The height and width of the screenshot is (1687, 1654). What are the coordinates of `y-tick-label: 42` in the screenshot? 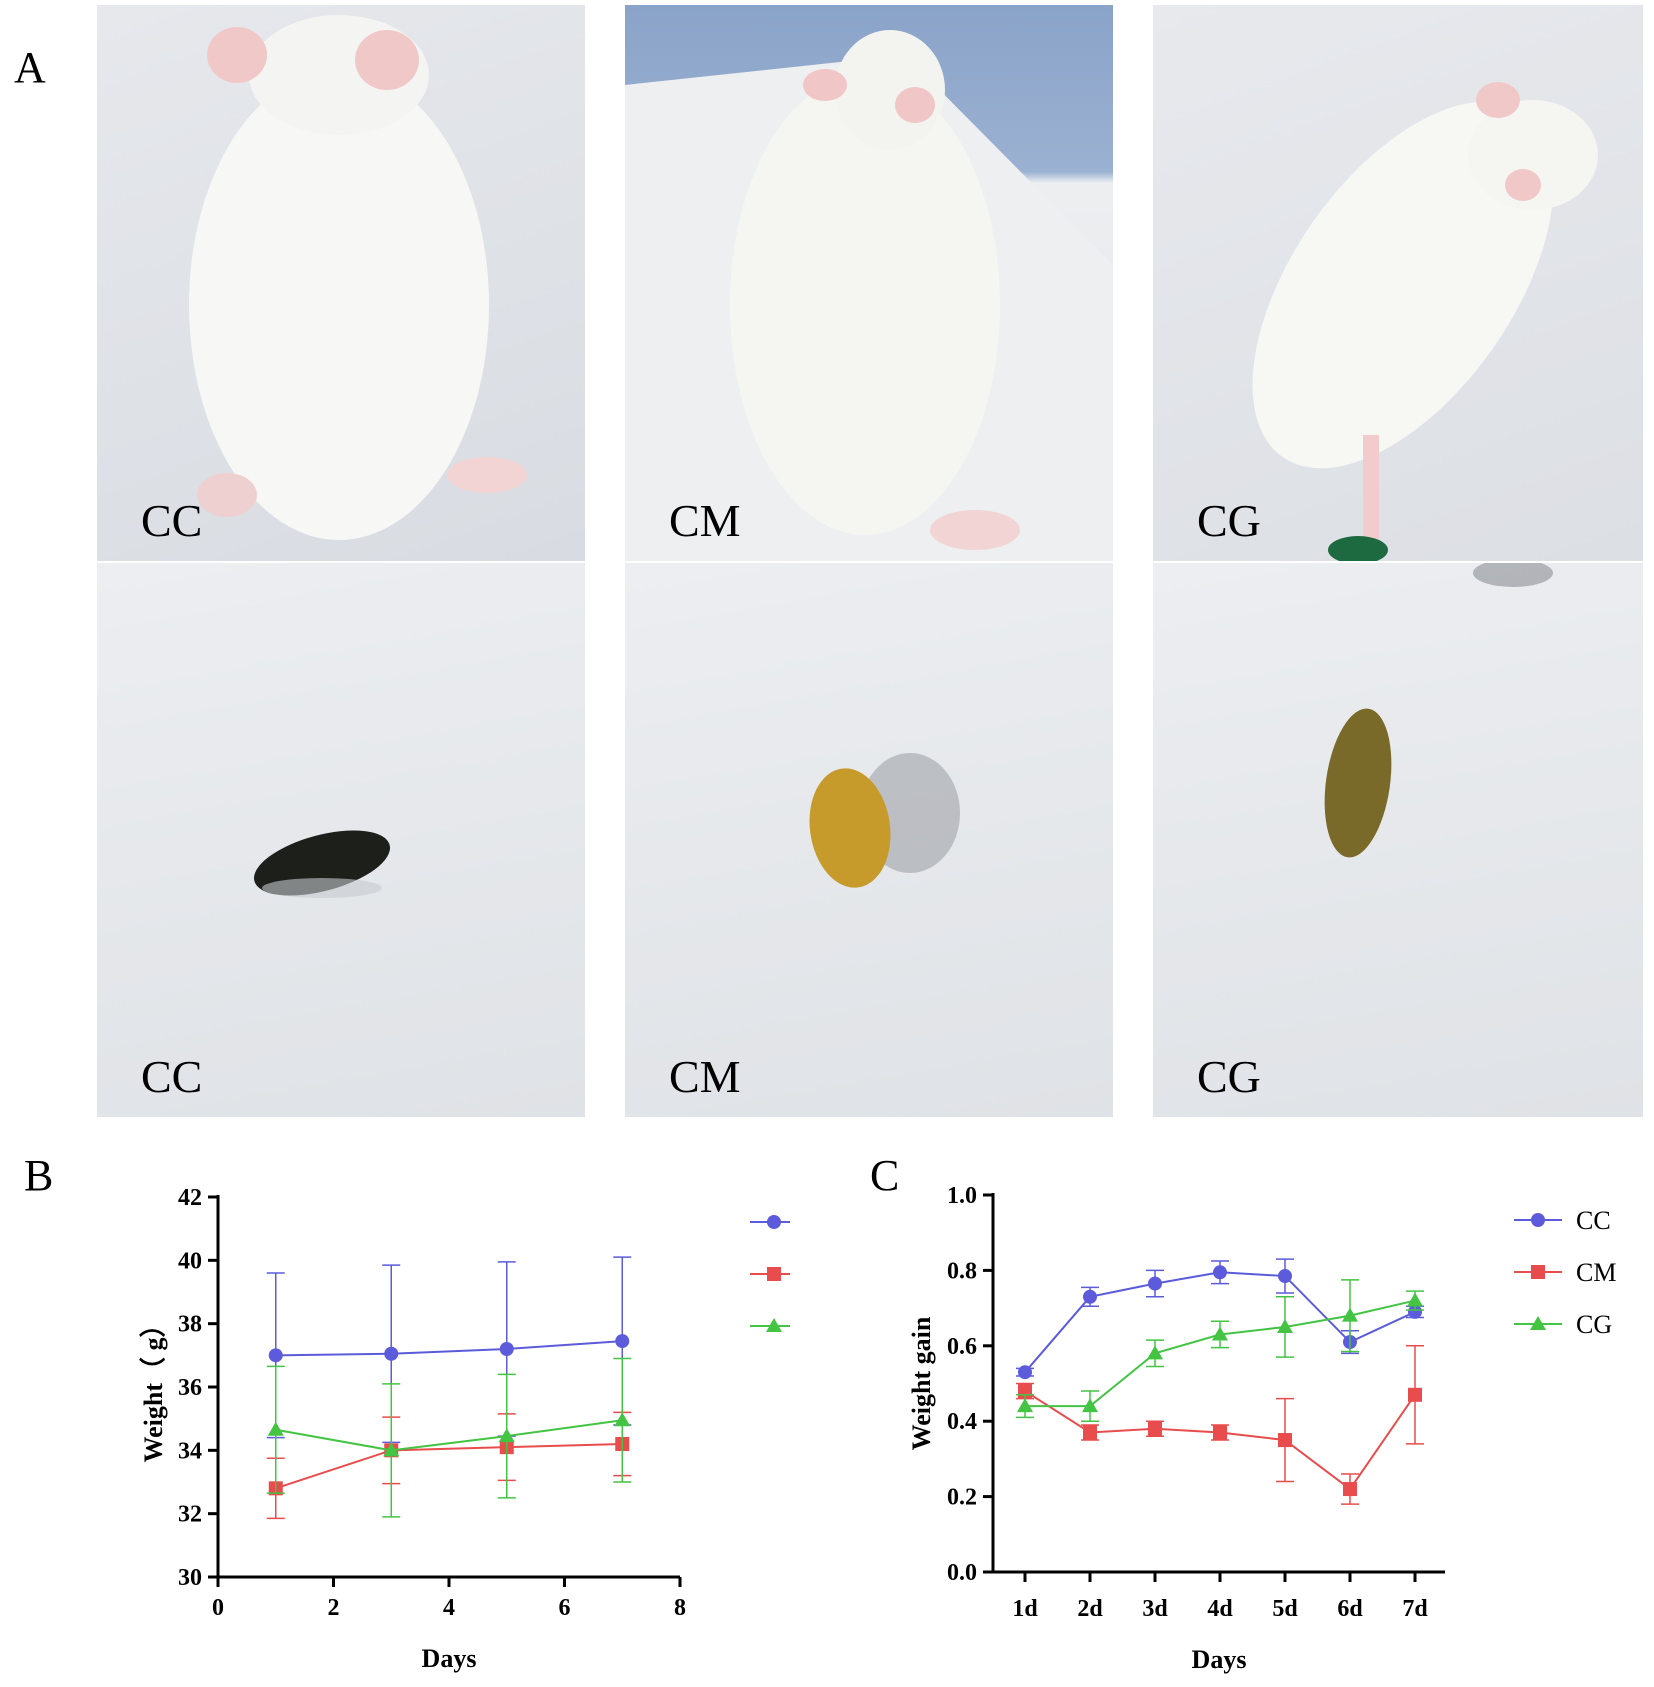 It's located at (190, 1198).